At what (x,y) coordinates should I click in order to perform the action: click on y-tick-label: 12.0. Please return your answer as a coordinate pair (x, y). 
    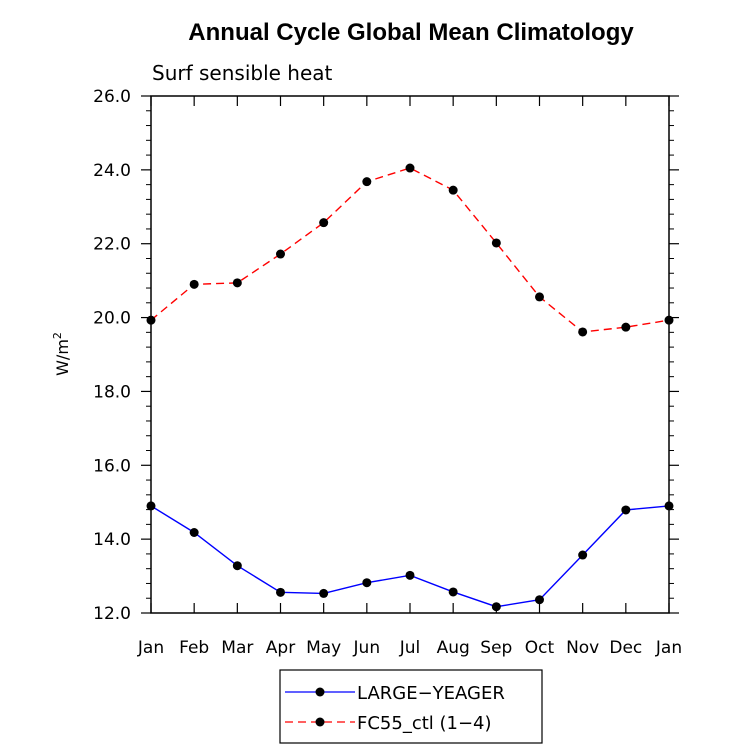
    Looking at the image, I should click on (112, 614).